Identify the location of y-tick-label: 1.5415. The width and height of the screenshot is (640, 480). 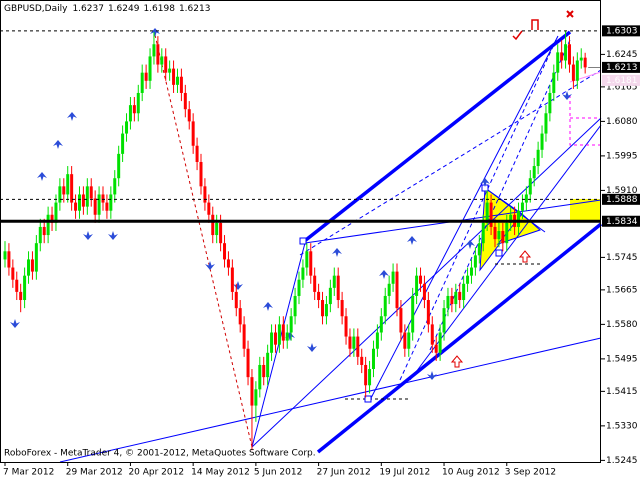
(622, 392).